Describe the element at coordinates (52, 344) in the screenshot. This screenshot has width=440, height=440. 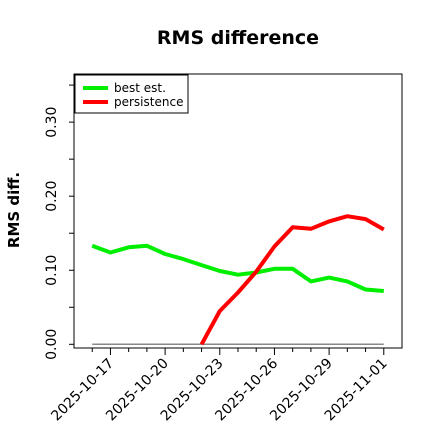
I see `y-tick-label: 0.00` at that location.